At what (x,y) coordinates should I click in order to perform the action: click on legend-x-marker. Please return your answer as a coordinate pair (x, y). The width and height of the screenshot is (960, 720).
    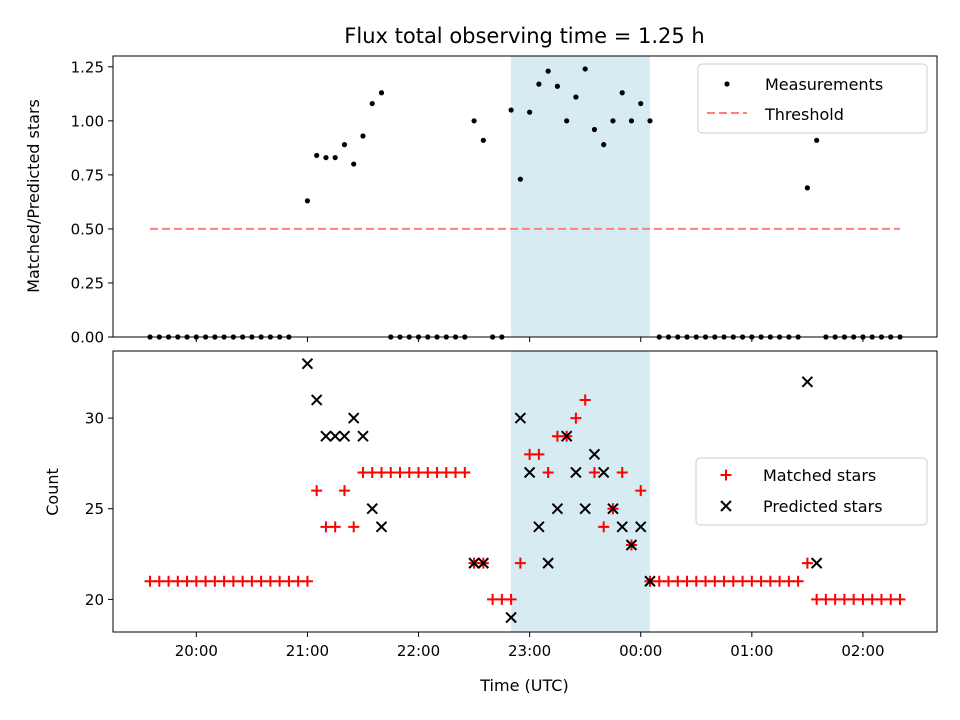
    Looking at the image, I should click on (726, 506).